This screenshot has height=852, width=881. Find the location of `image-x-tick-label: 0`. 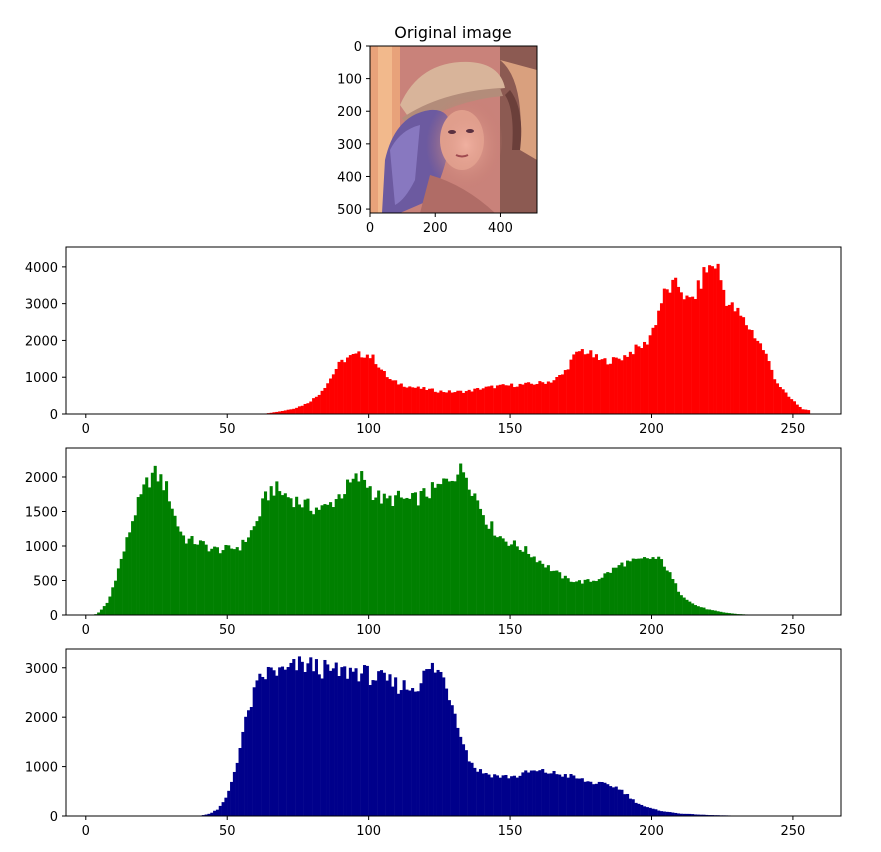

image-x-tick-label: 0 is located at coordinates (370, 228).